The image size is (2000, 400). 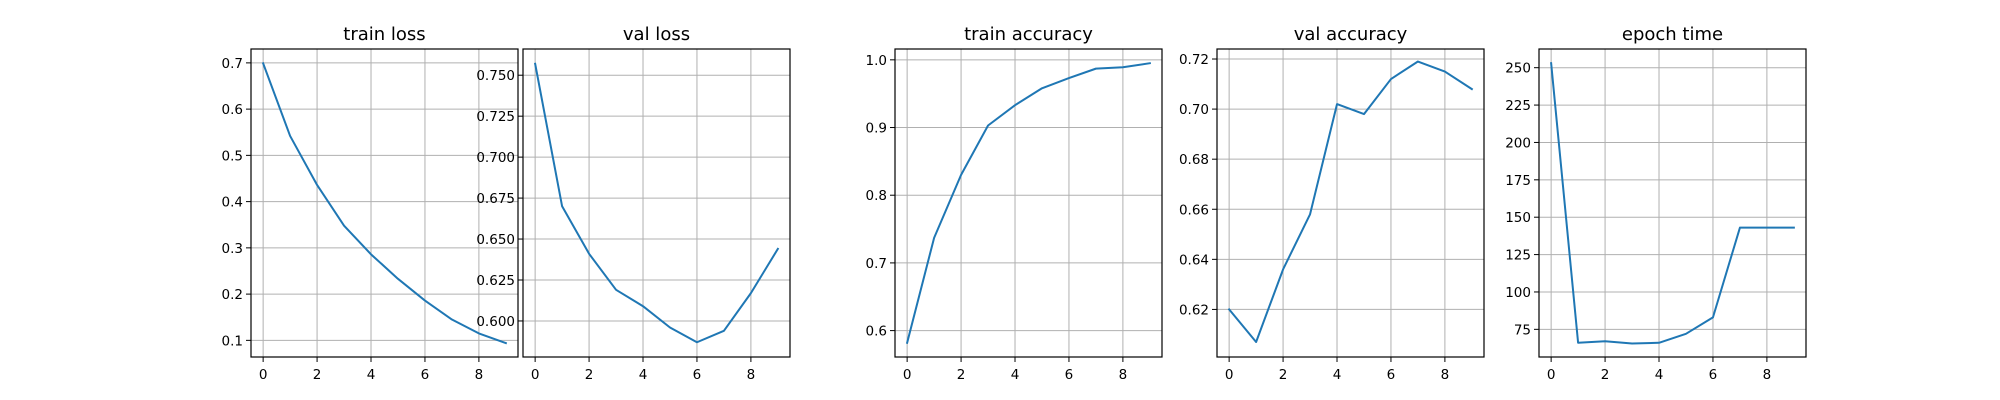 What do you see at coordinates (495, 240) in the screenshot?
I see `y-tick-label: 0.650` at bounding box center [495, 240].